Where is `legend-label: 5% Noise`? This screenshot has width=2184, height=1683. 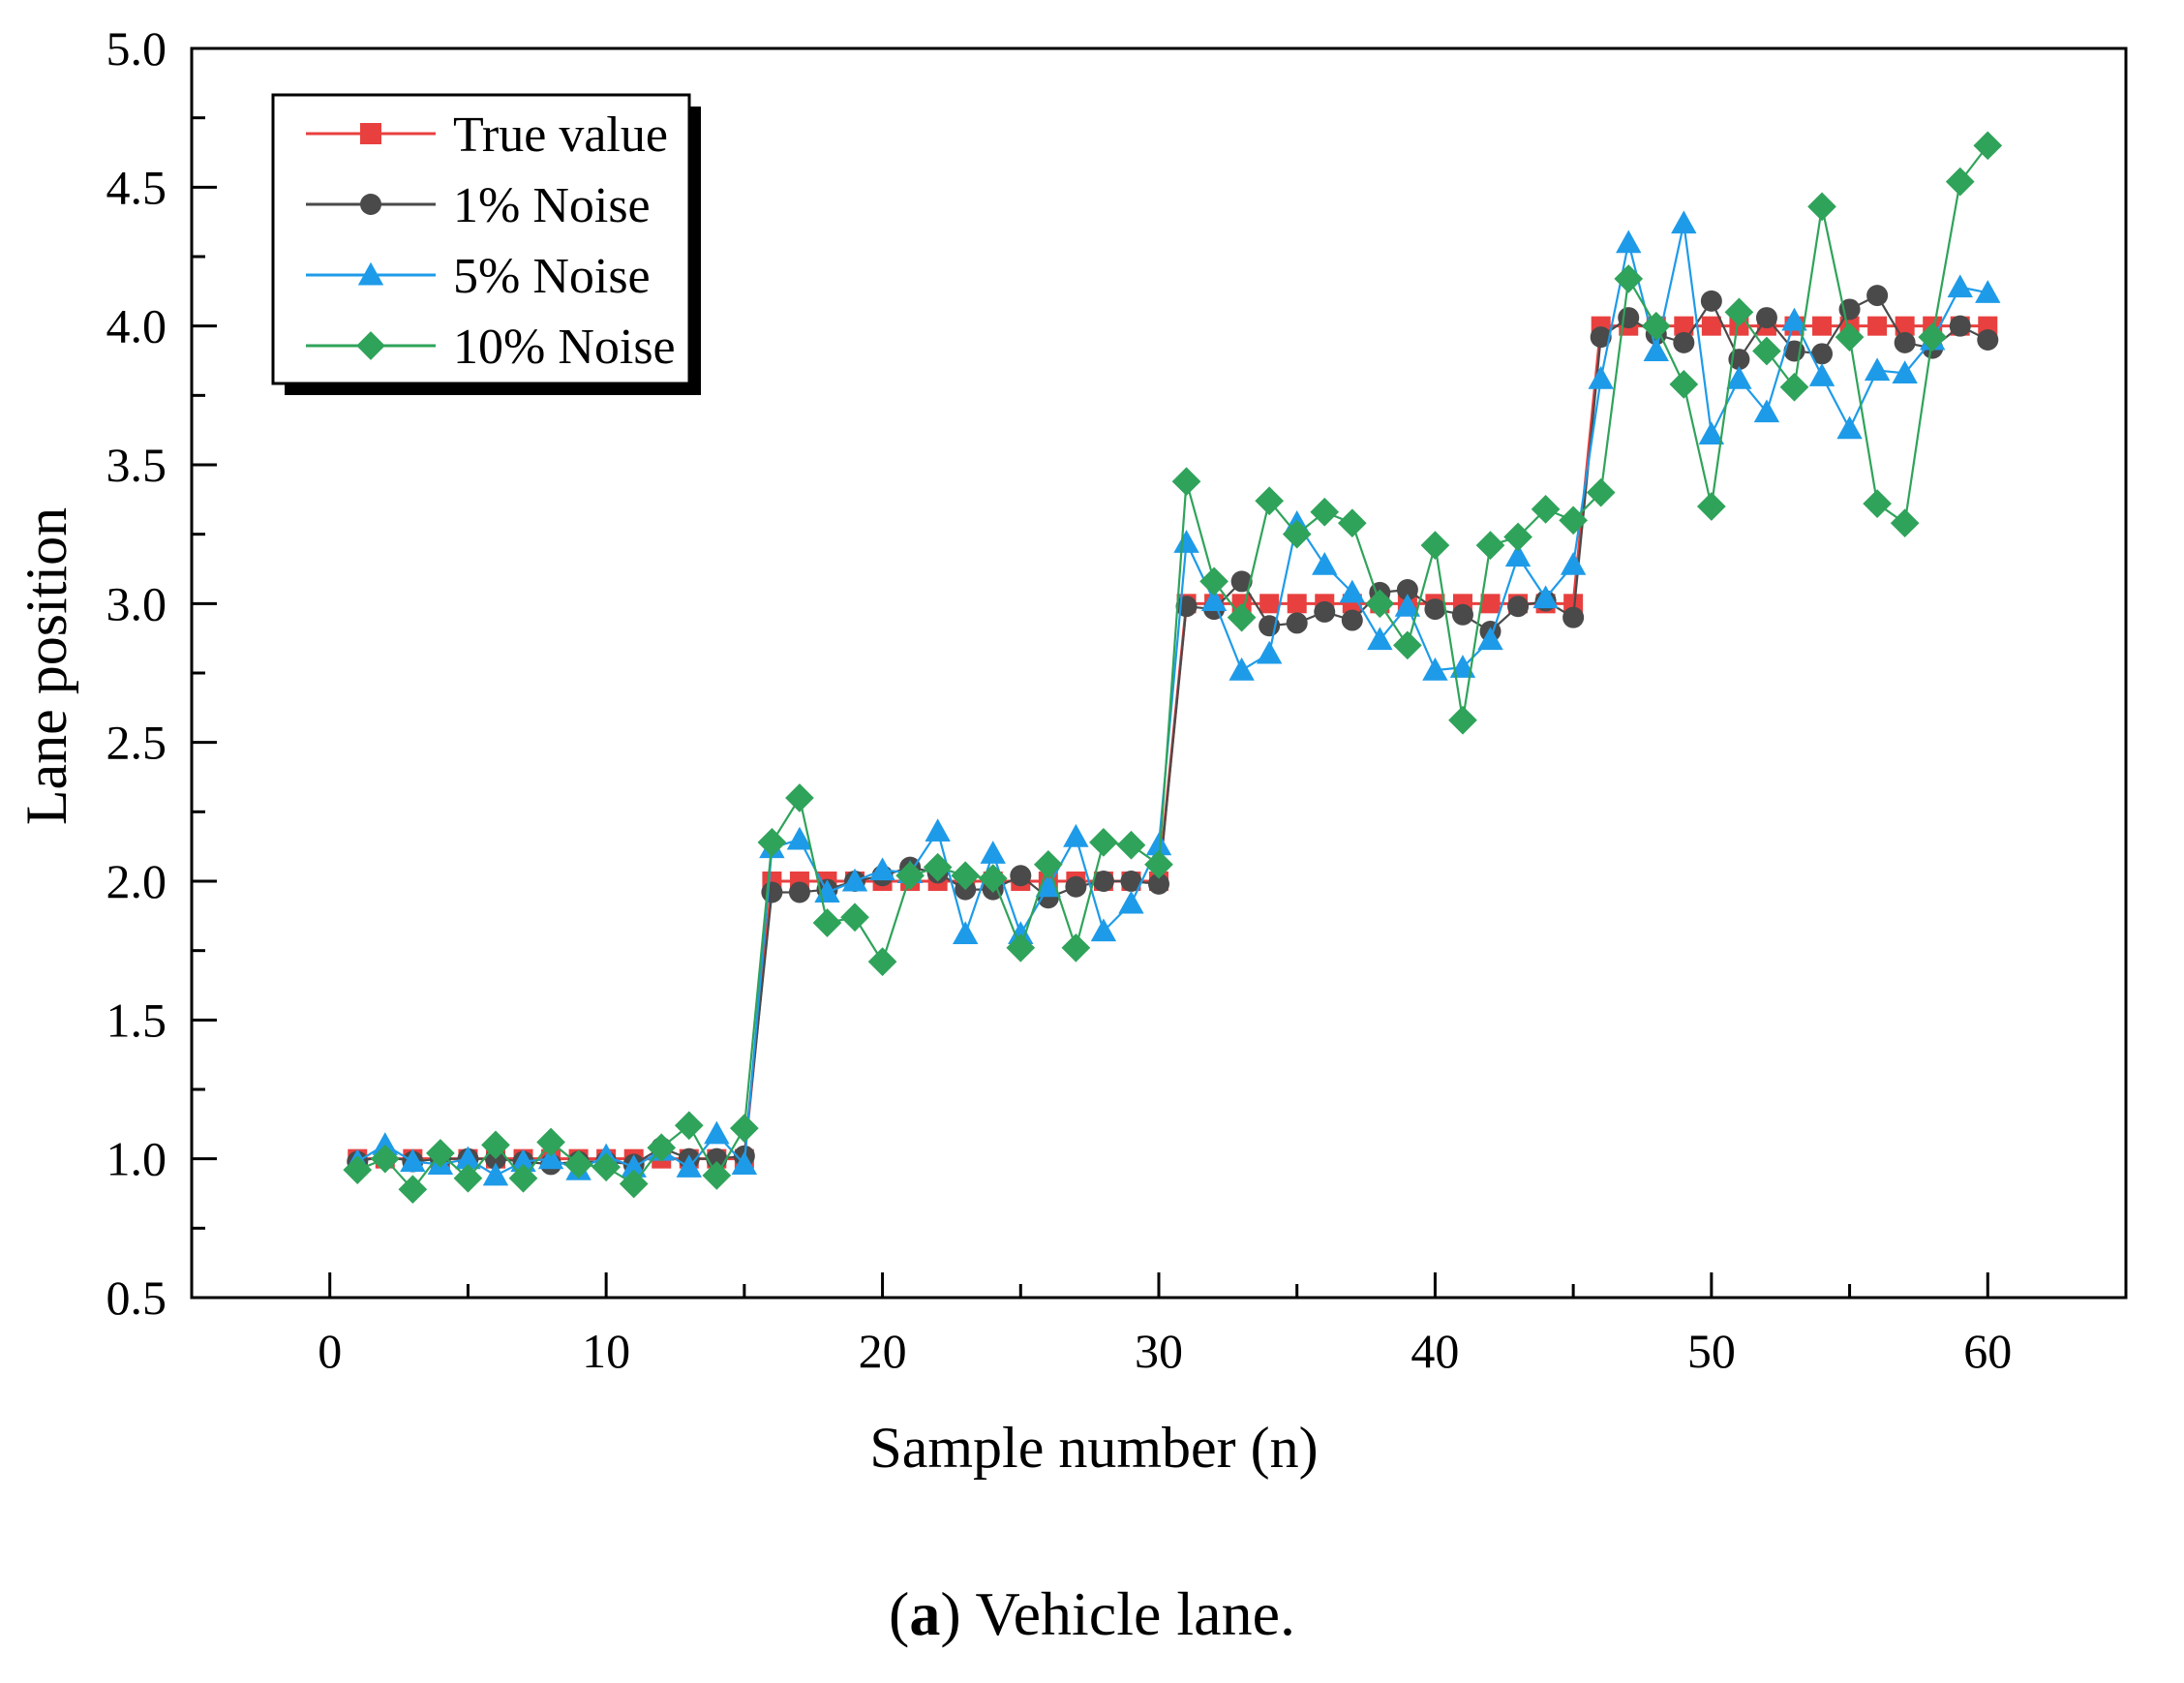 legend-label: 5% Noise is located at coordinates (552, 276).